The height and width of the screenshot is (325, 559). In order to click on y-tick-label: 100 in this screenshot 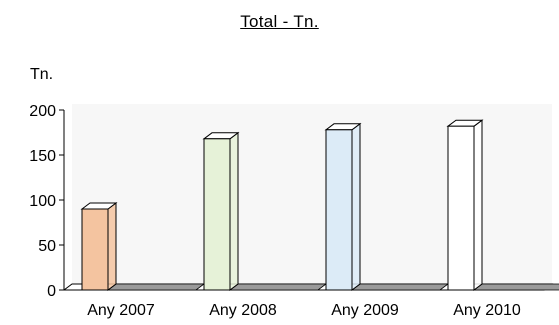, I will do `click(42, 201)`.